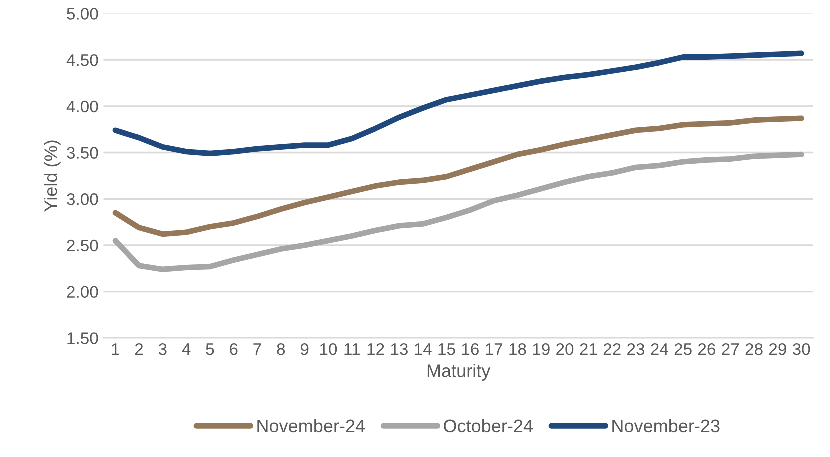 This screenshot has height=457, width=830. Describe the element at coordinates (329, 349) in the screenshot. I see `x-tick-label: 10` at that location.